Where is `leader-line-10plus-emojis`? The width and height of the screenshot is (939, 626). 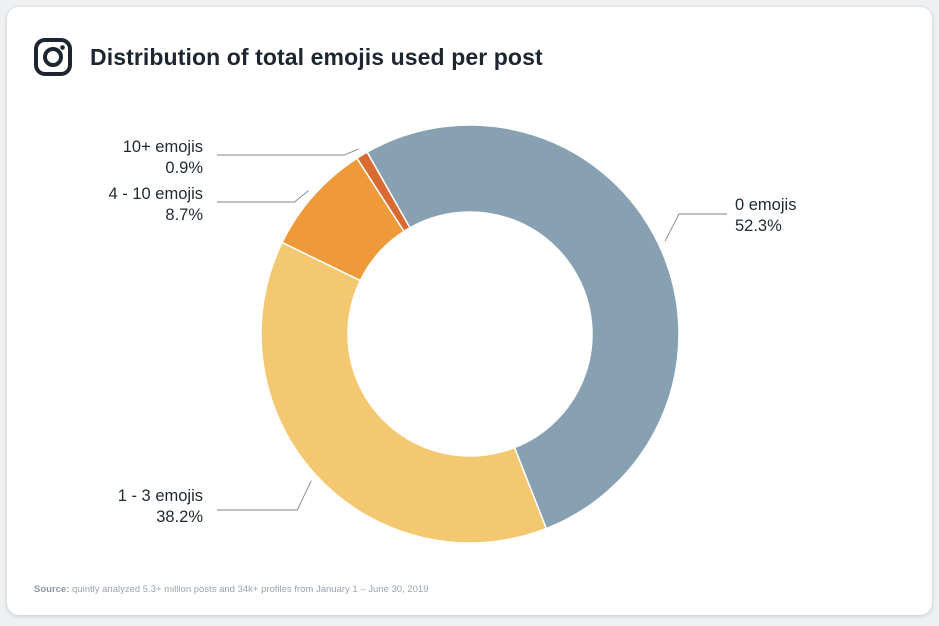
leader-line-10plus-emojis is located at coordinates (288, 152).